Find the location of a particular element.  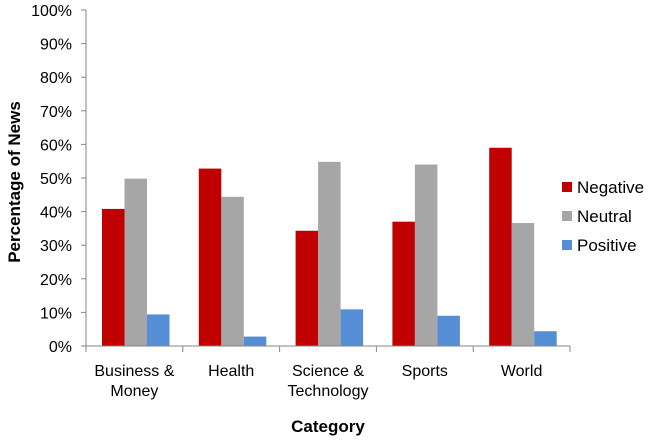

y-tick-label: 30% is located at coordinates (56, 246).